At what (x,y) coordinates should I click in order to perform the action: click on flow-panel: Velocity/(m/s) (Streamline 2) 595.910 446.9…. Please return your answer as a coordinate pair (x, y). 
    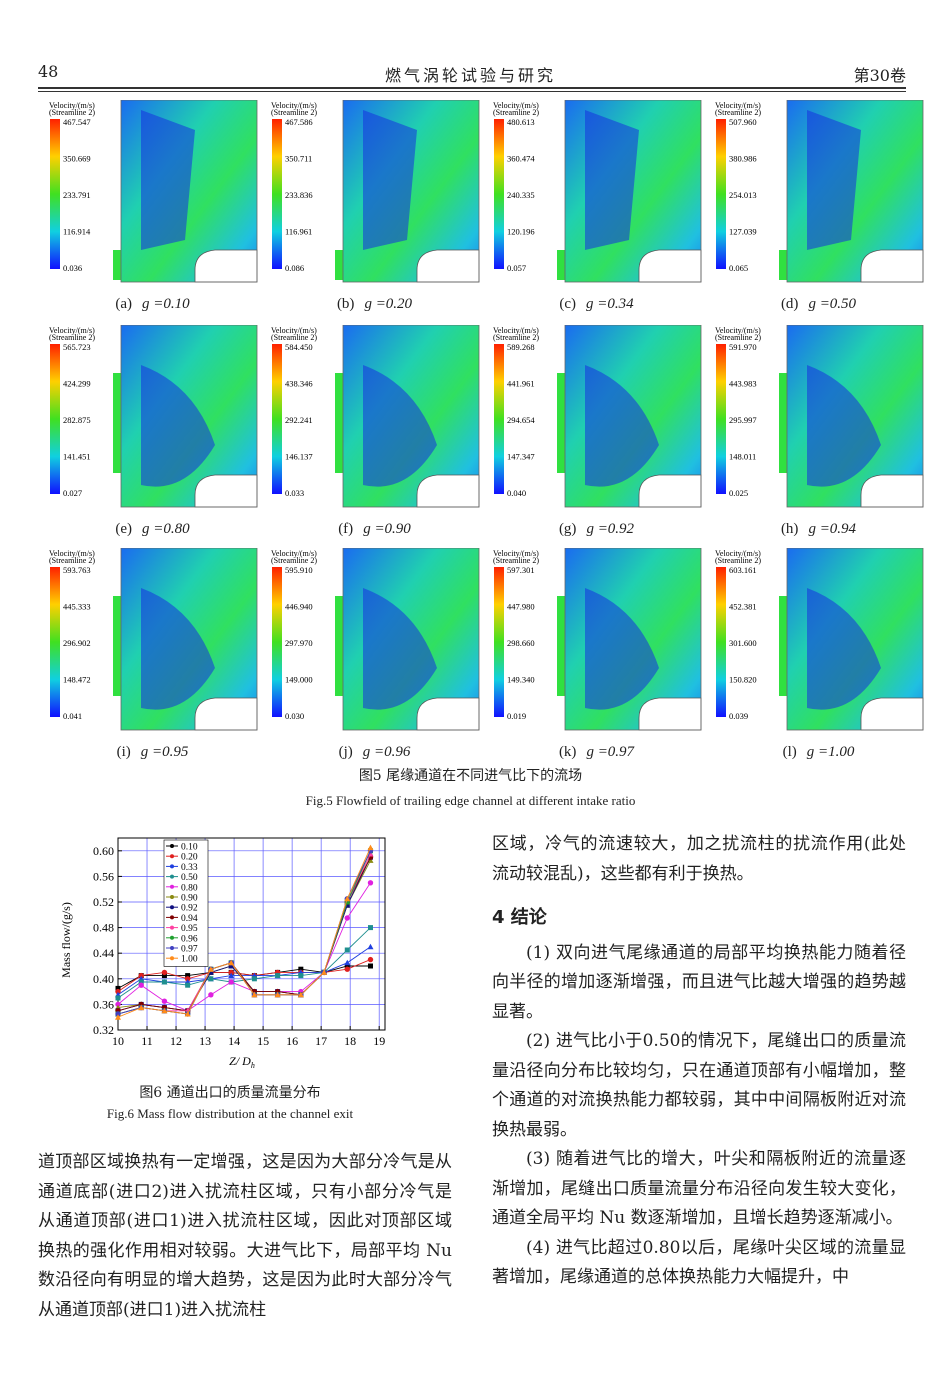
    Looking at the image, I should click on (374, 643).